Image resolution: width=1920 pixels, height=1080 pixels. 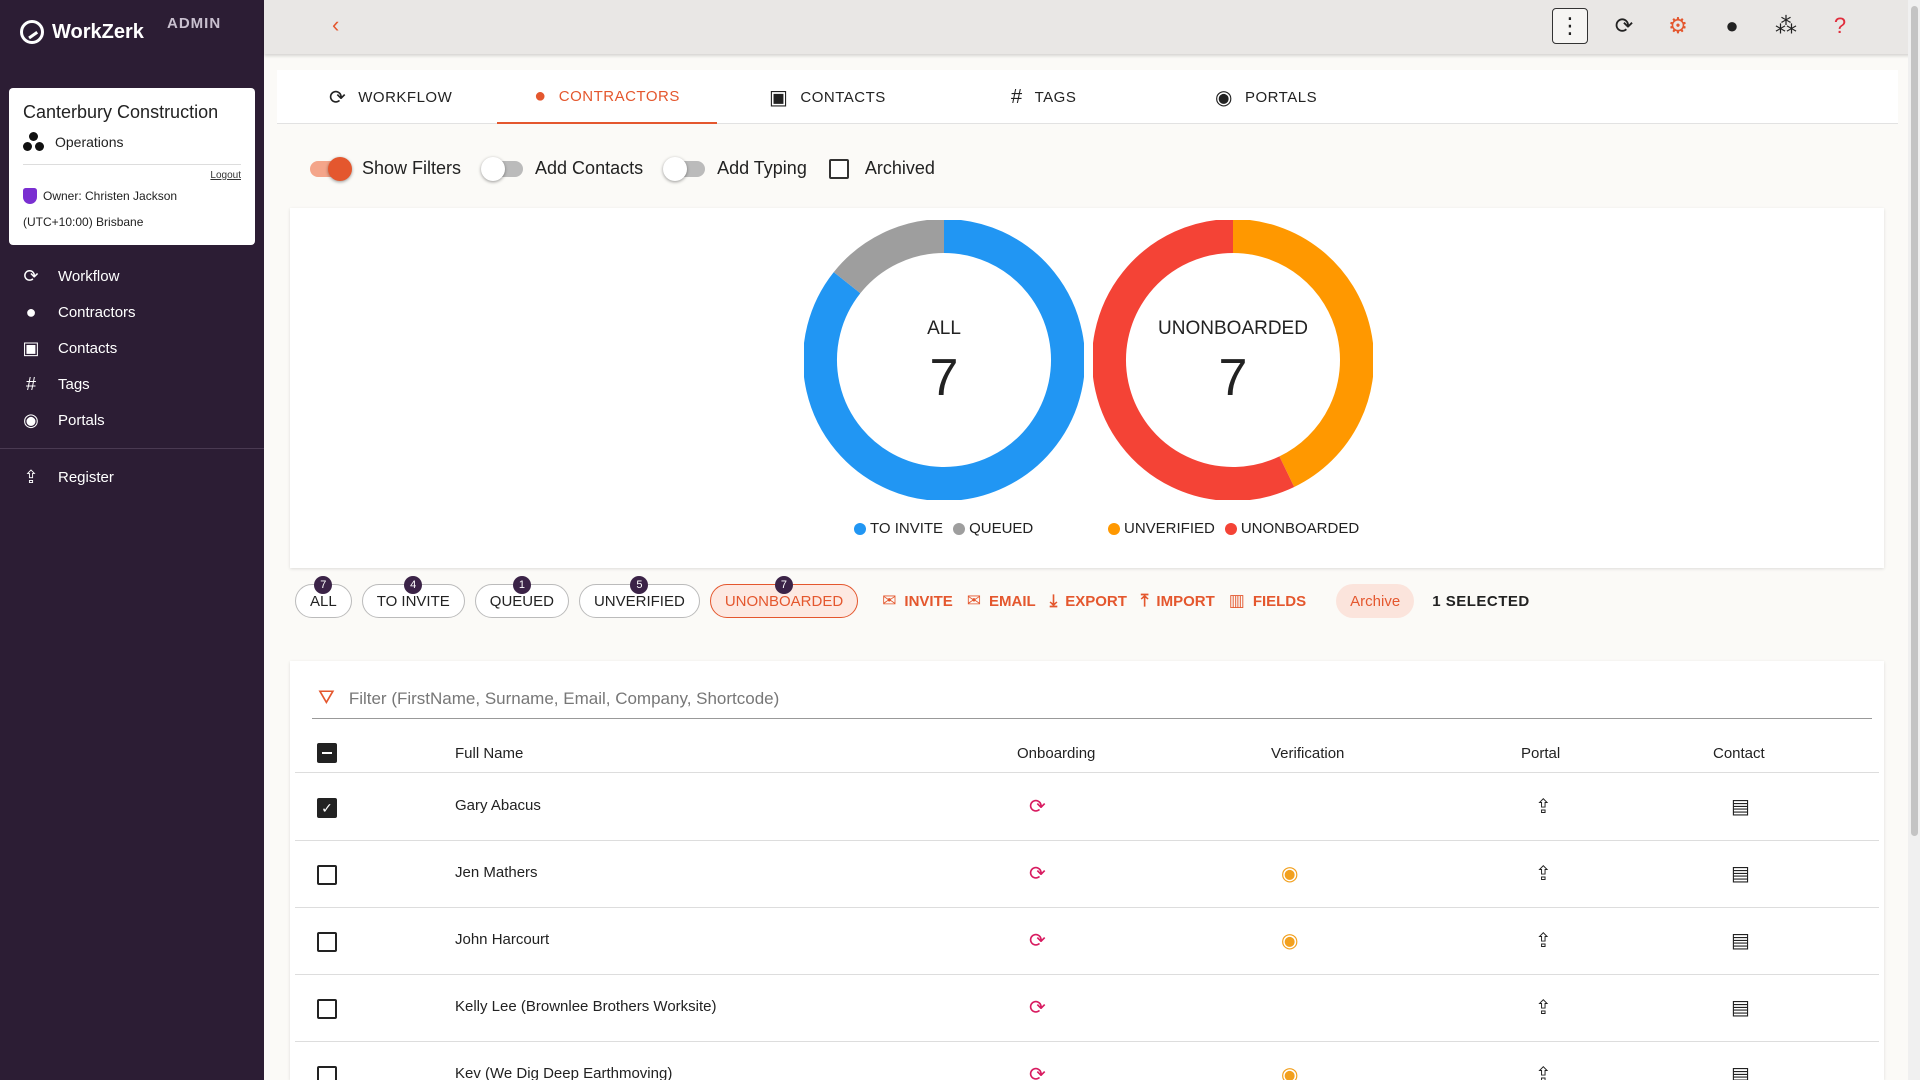 What do you see at coordinates (31, 347) in the screenshot?
I see `contacts-icon: ▣` at bounding box center [31, 347].